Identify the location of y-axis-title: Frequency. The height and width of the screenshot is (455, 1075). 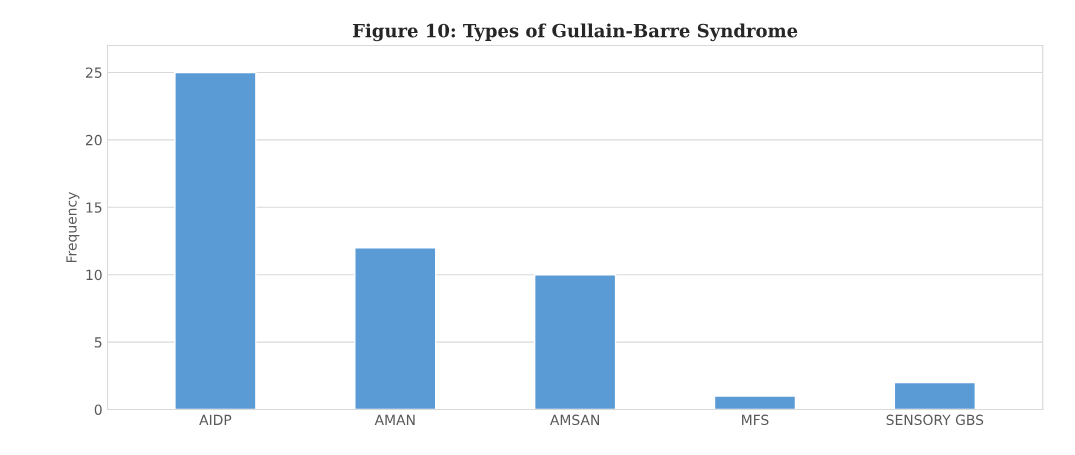
(73, 227).